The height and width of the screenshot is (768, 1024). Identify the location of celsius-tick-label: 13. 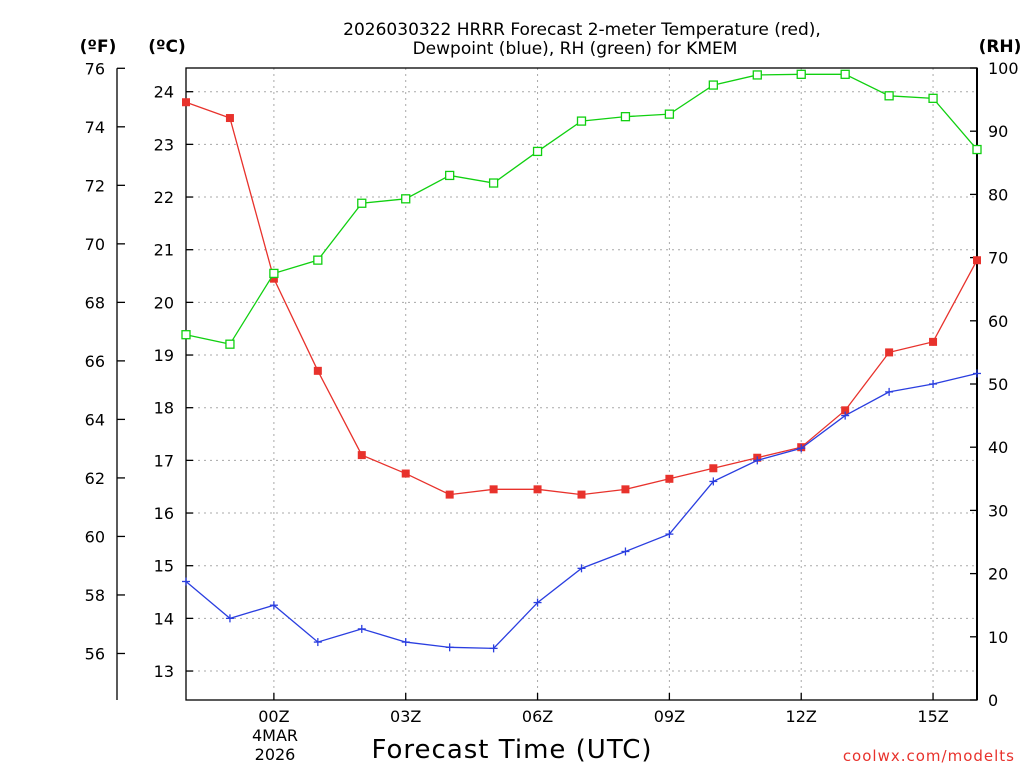
(164, 671).